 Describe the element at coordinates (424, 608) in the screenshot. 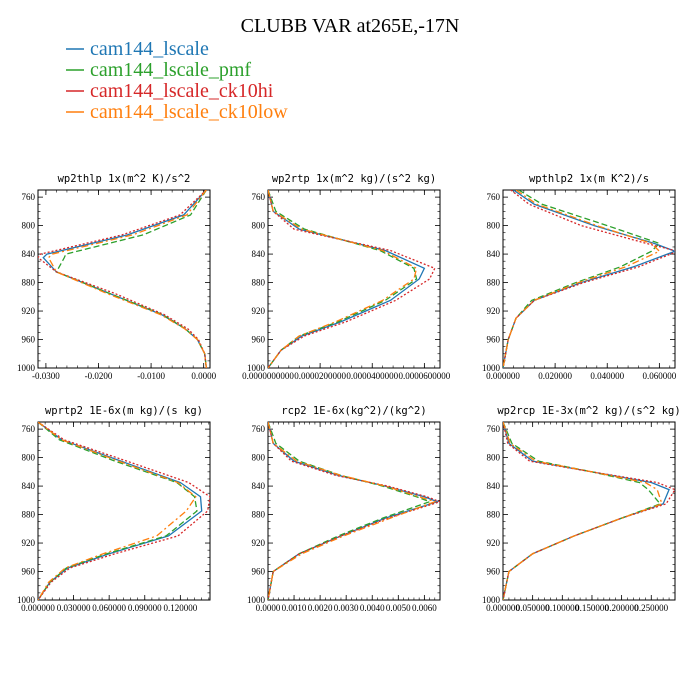

I see `x-tick-label: 0.0060` at that location.